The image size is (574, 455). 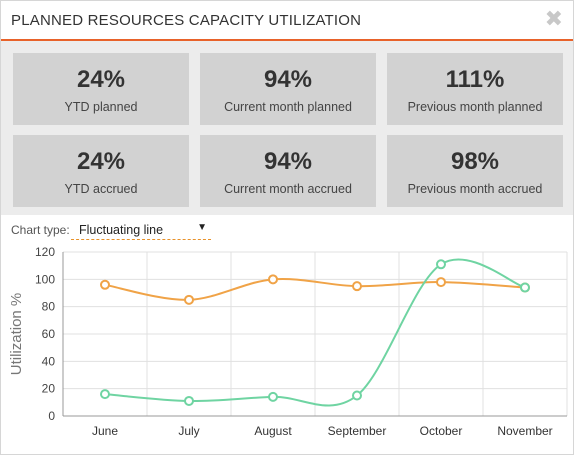 What do you see at coordinates (49, 334) in the screenshot?
I see `y-tick-label: 60` at bounding box center [49, 334].